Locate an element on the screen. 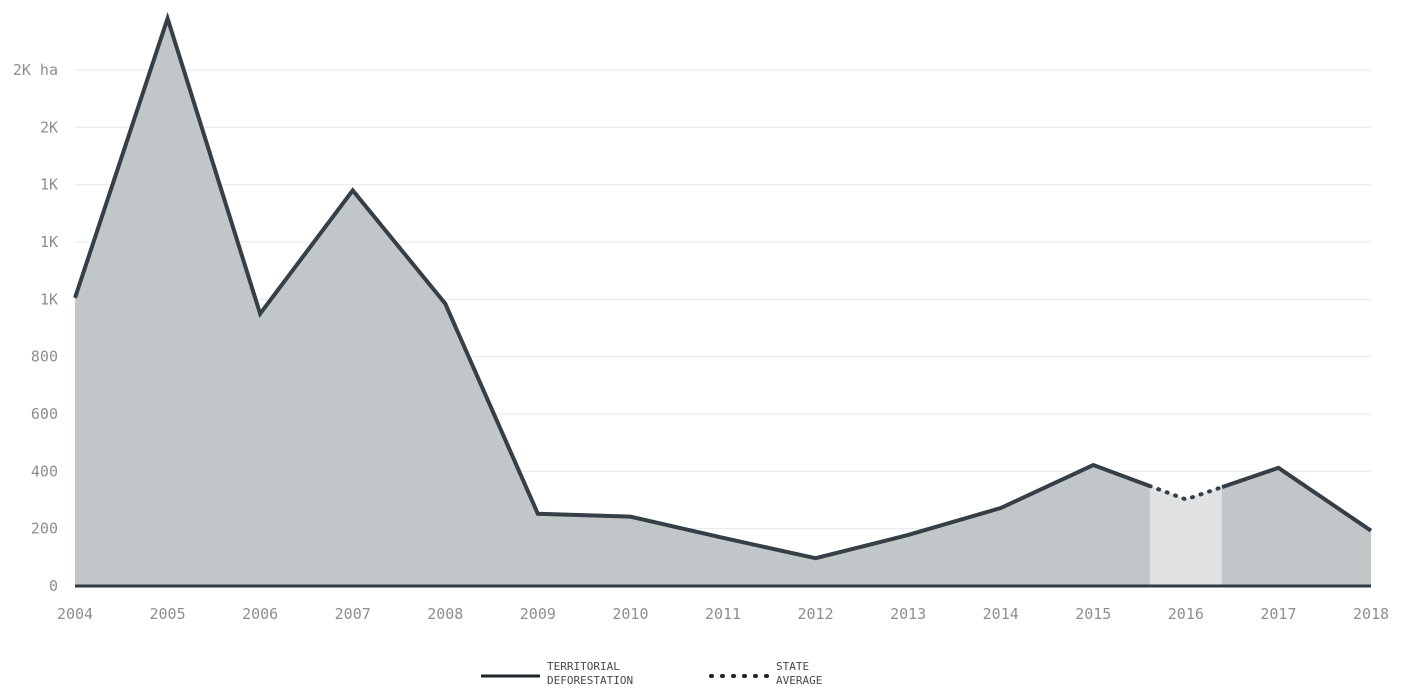 Image resolution: width=1409 pixels, height=689 pixels. y-tick-label-0: 0 is located at coordinates (53, 586).